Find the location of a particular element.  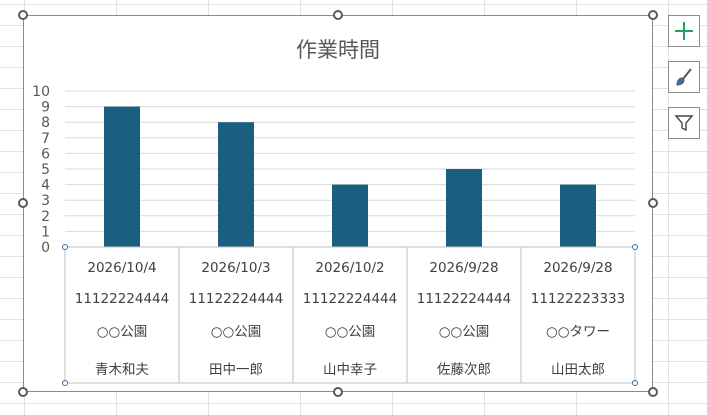

chart-styles-button is located at coordinates (684, 77).